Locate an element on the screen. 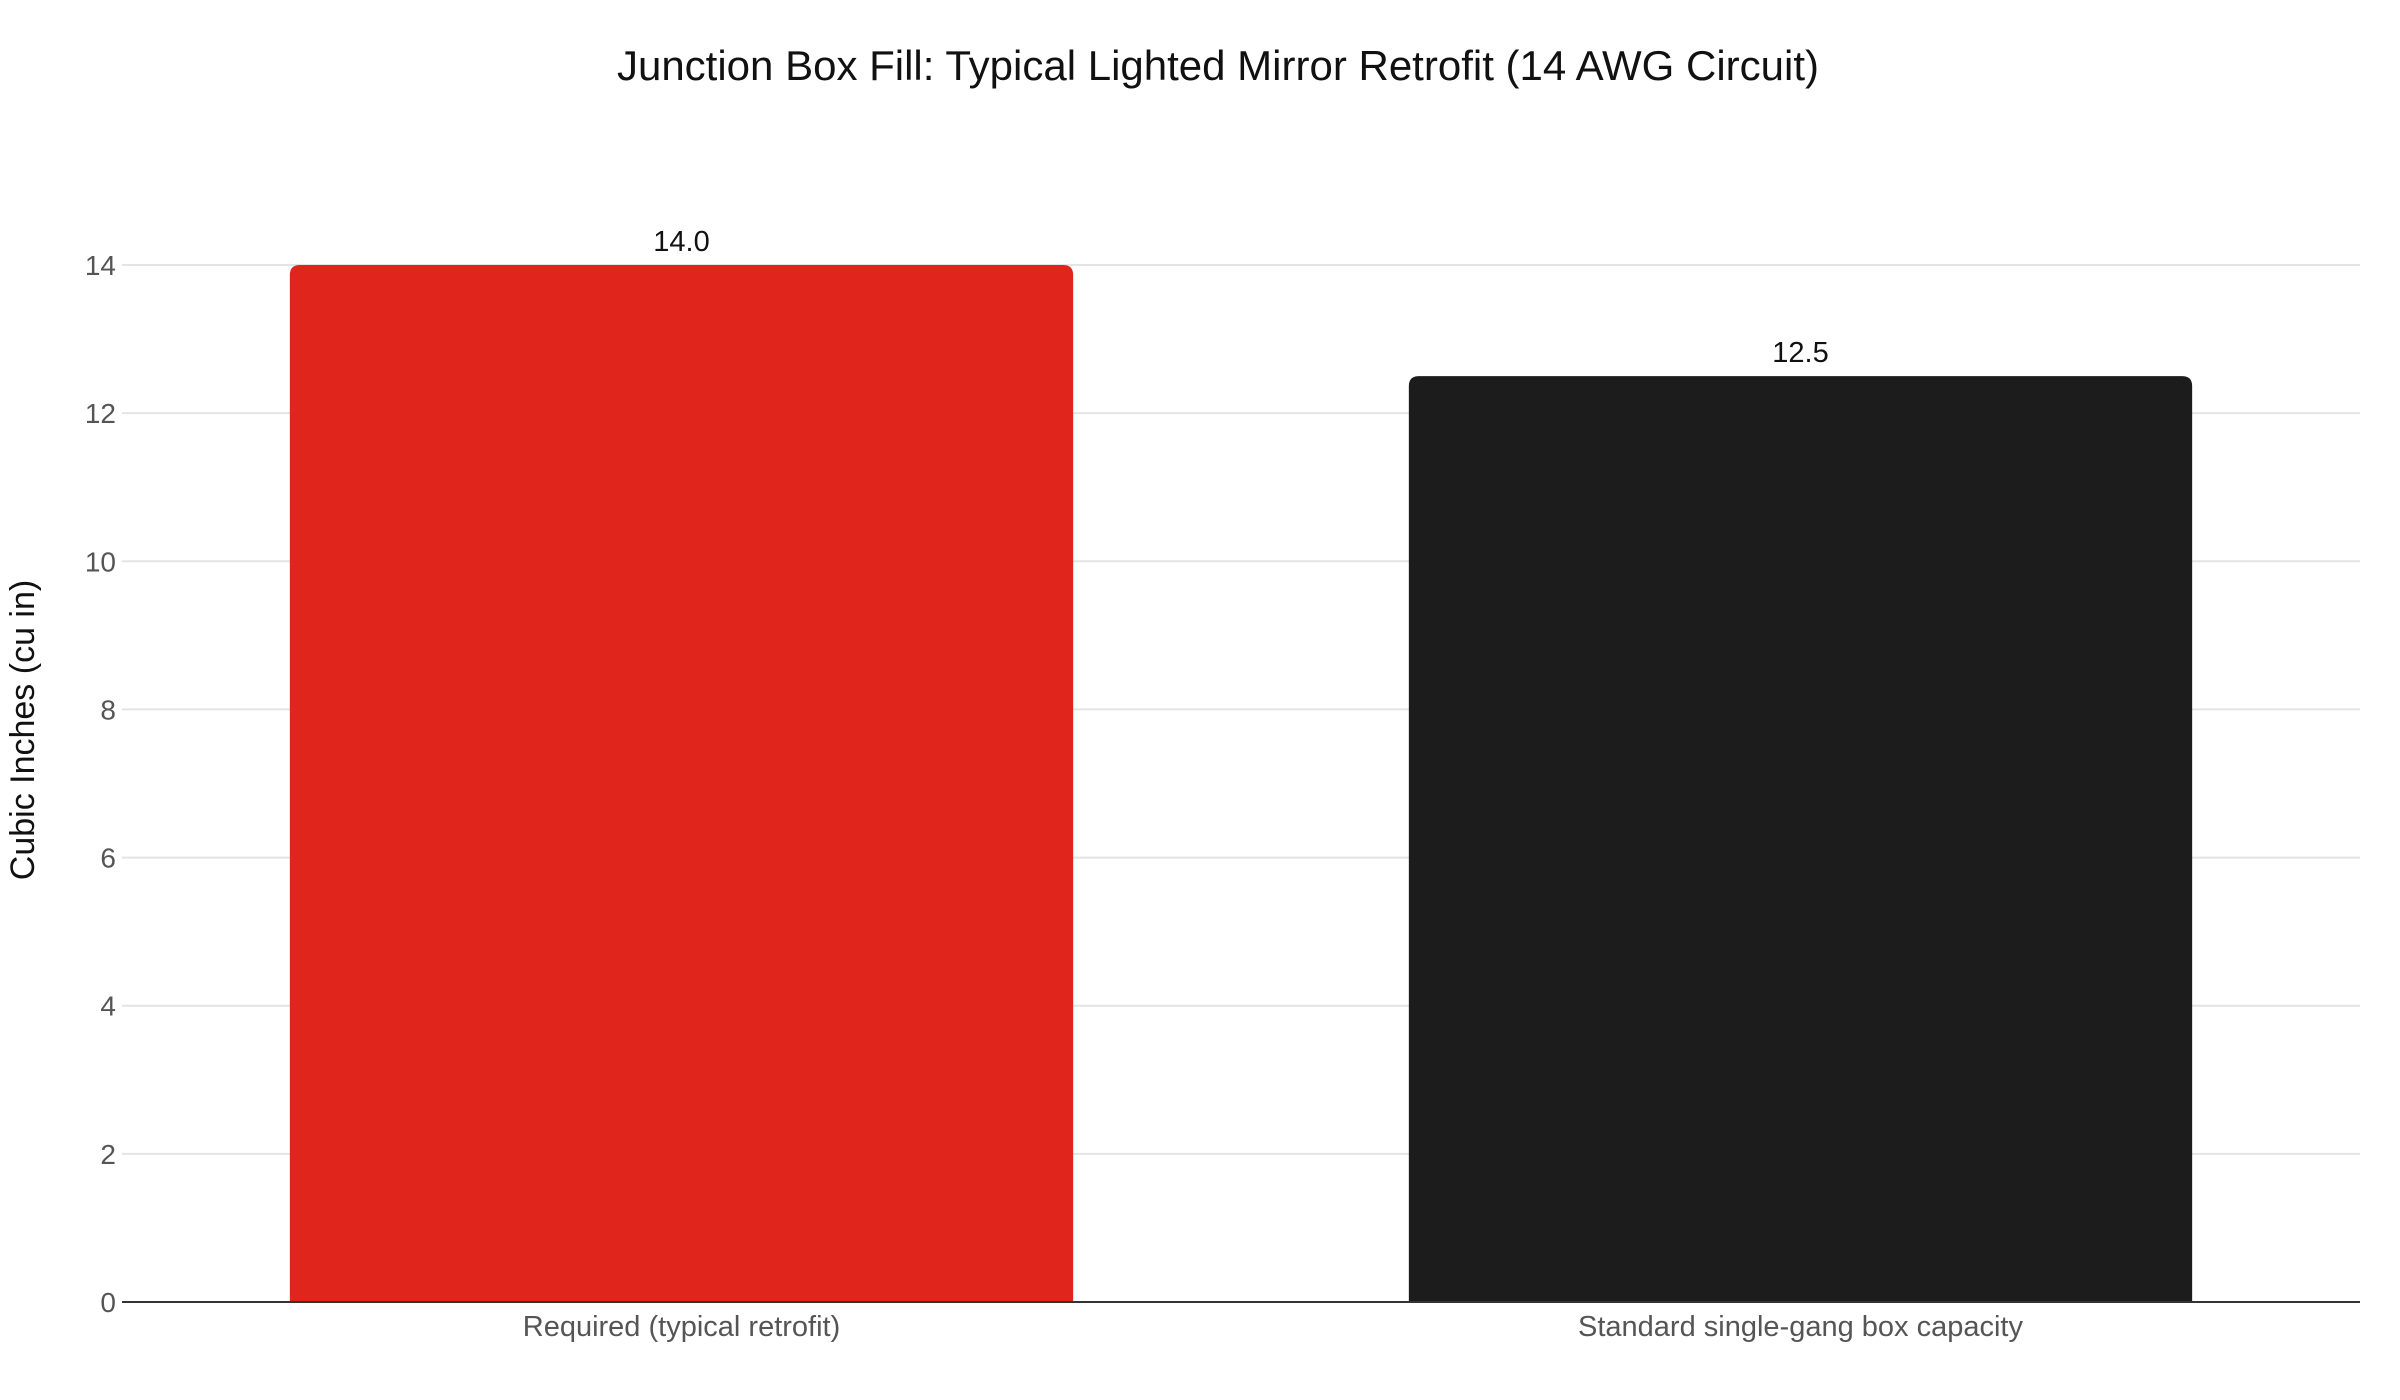  bar-value-label: 14.0 is located at coordinates (681, 242).